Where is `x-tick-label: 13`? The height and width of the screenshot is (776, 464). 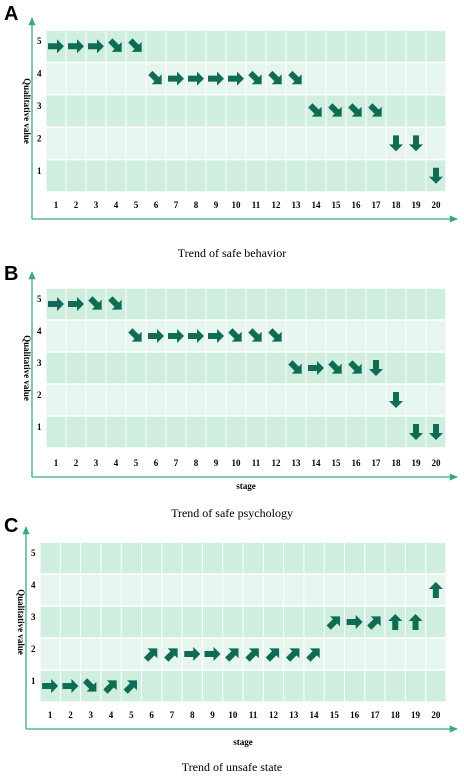
x-tick-label: 13 is located at coordinates (297, 205).